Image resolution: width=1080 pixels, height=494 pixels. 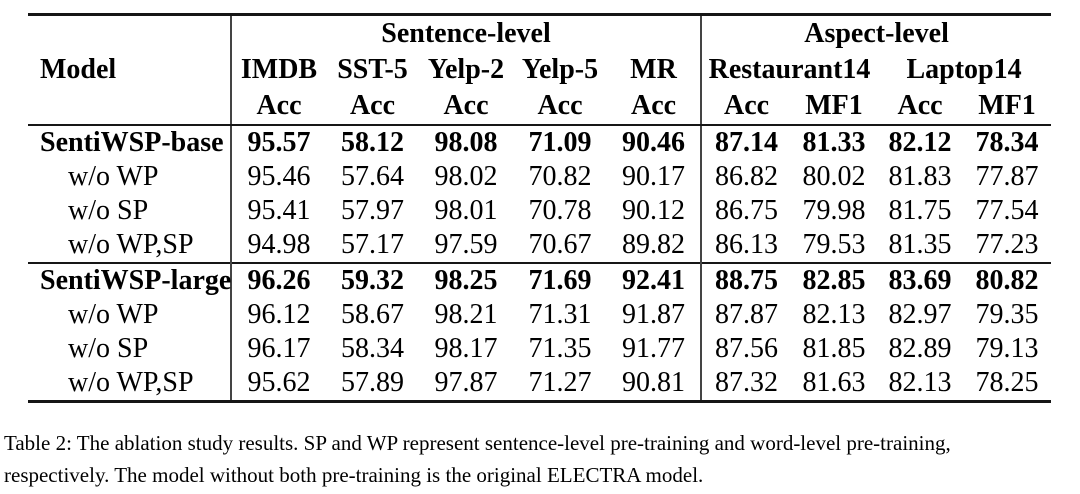 What do you see at coordinates (834, 142) in the screenshot?
I see `value-cell: 81.33` at bounding box center [834, 142].